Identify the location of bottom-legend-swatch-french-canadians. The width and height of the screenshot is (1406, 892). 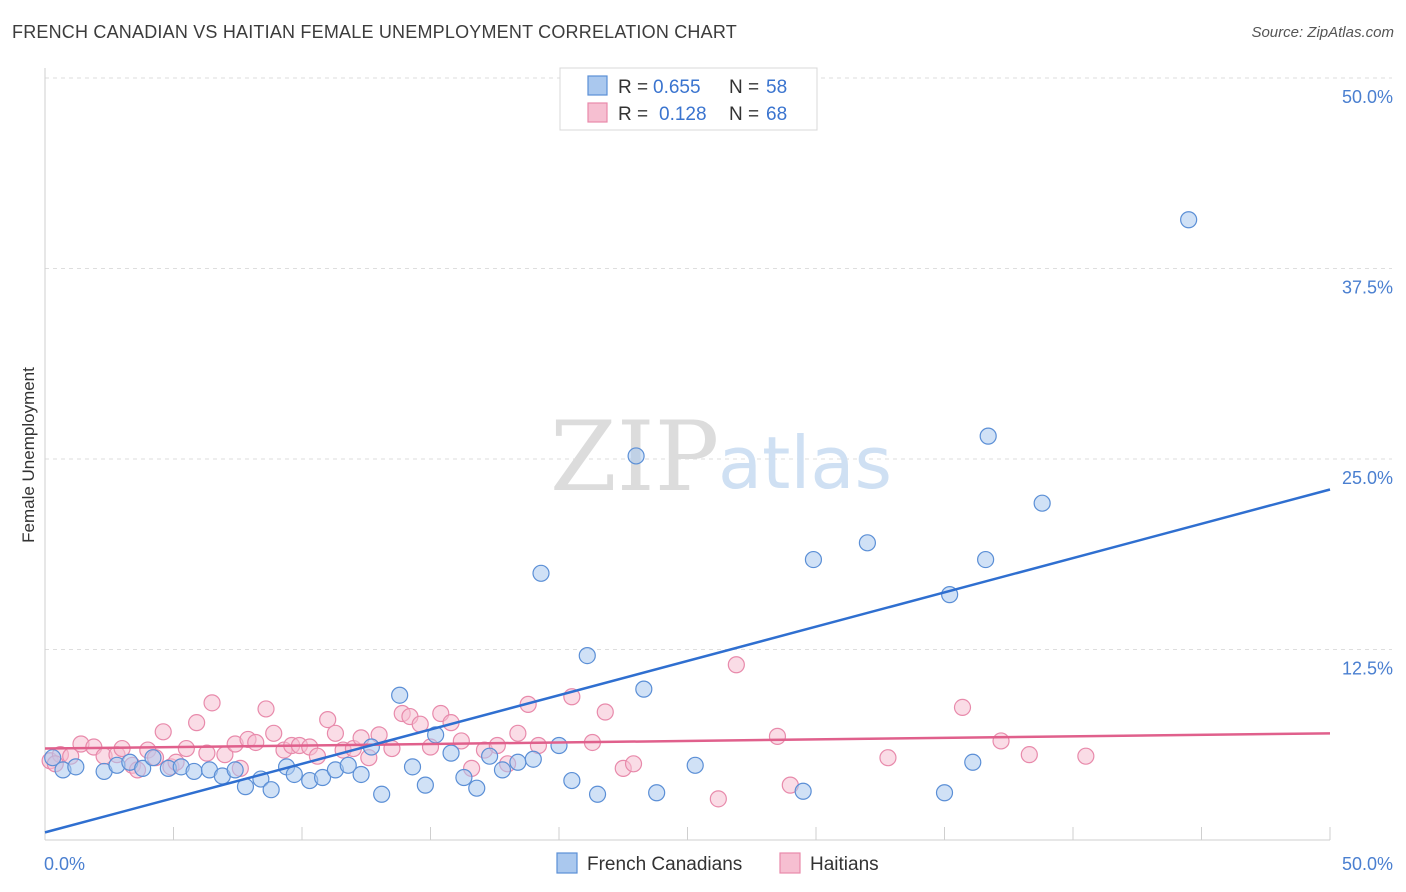
(567, 863).